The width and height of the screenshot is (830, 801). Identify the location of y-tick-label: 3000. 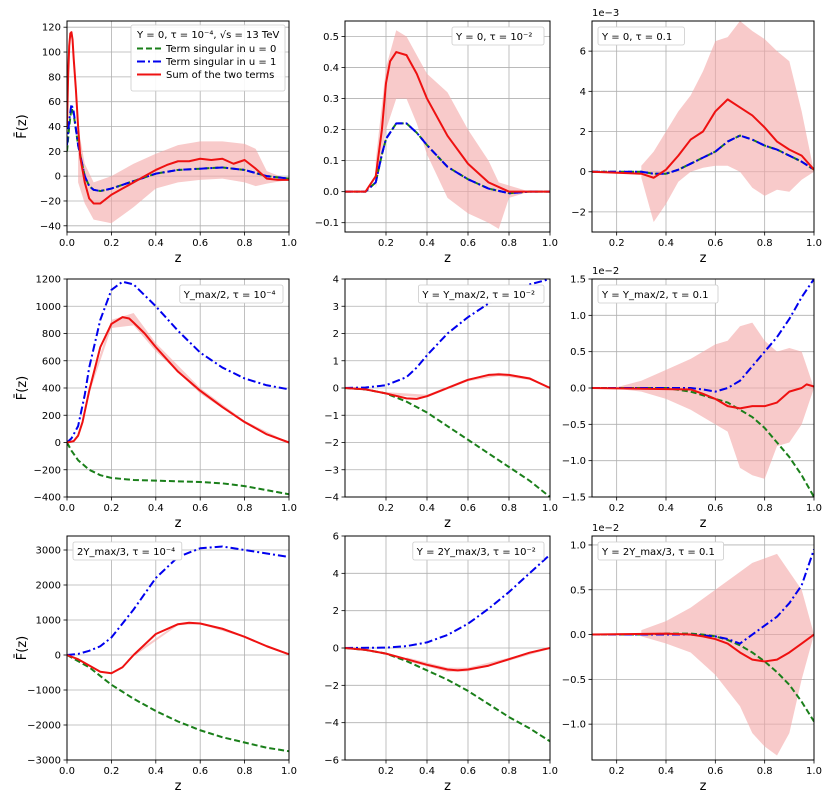
(48, 551).